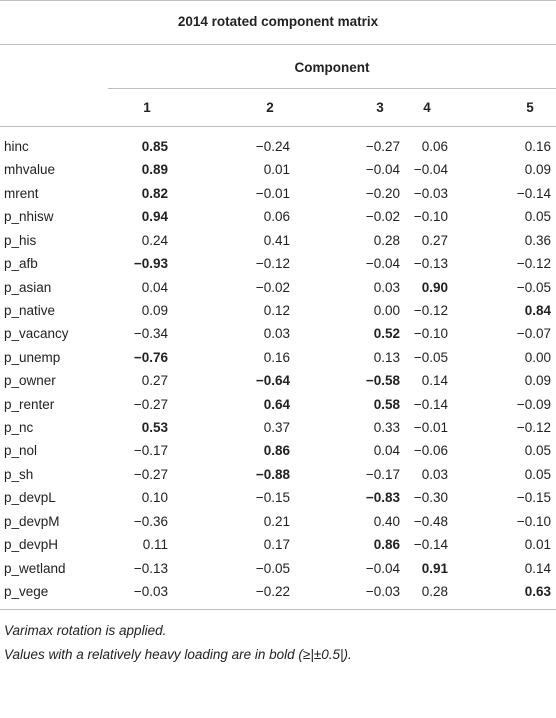 Image resolution: width=556 pixels, height=718 pixels. Describe the element at coordinates (434, 287) in the screenshot. I see `cell-value: 0.90` at that location.